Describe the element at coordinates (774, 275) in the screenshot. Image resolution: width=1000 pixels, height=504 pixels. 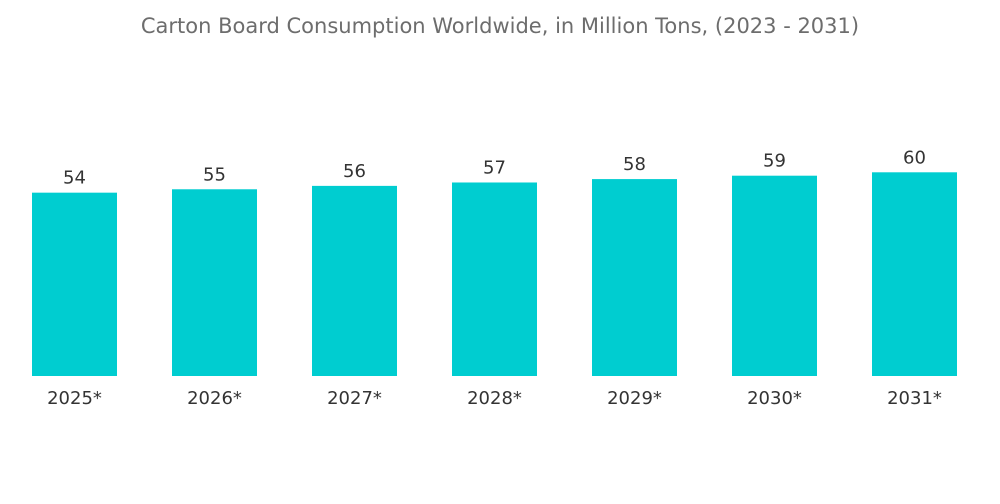
I see `bar-2030` at that location.